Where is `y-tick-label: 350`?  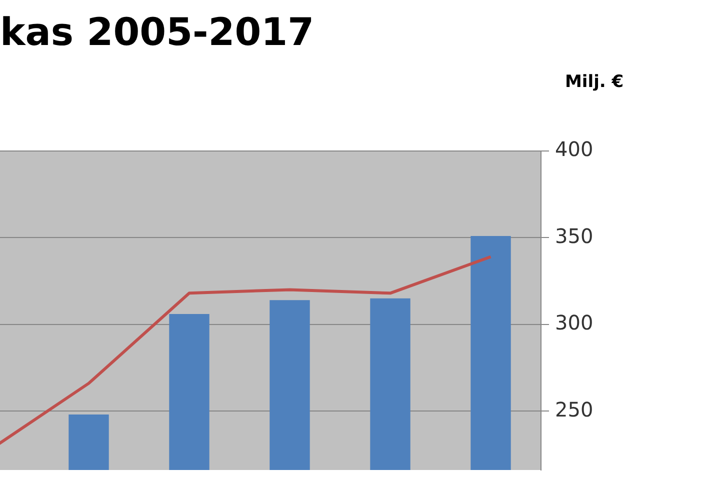
y-tick-label: 350 is located at coordinates (574, 236).